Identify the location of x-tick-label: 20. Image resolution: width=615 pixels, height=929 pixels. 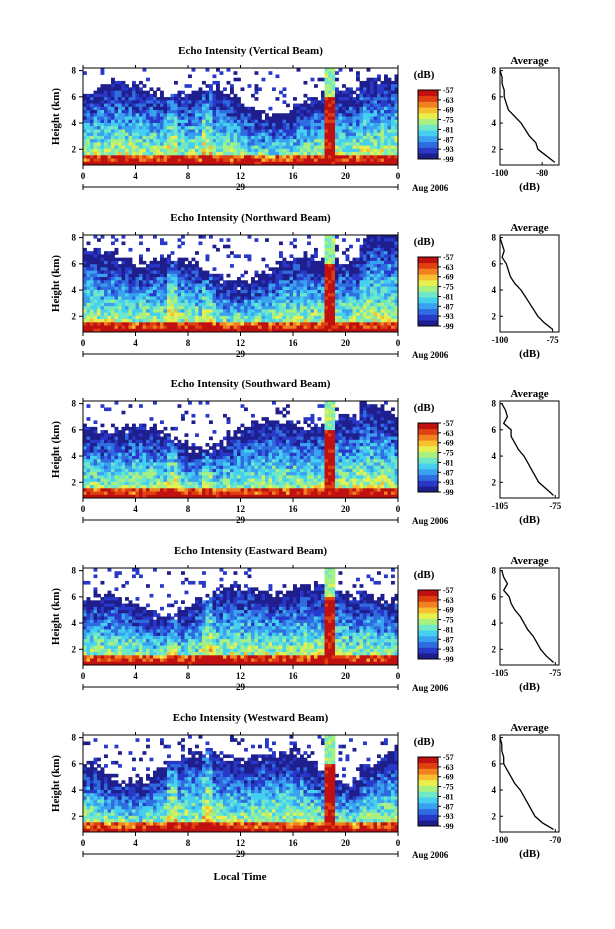
(346, 176).